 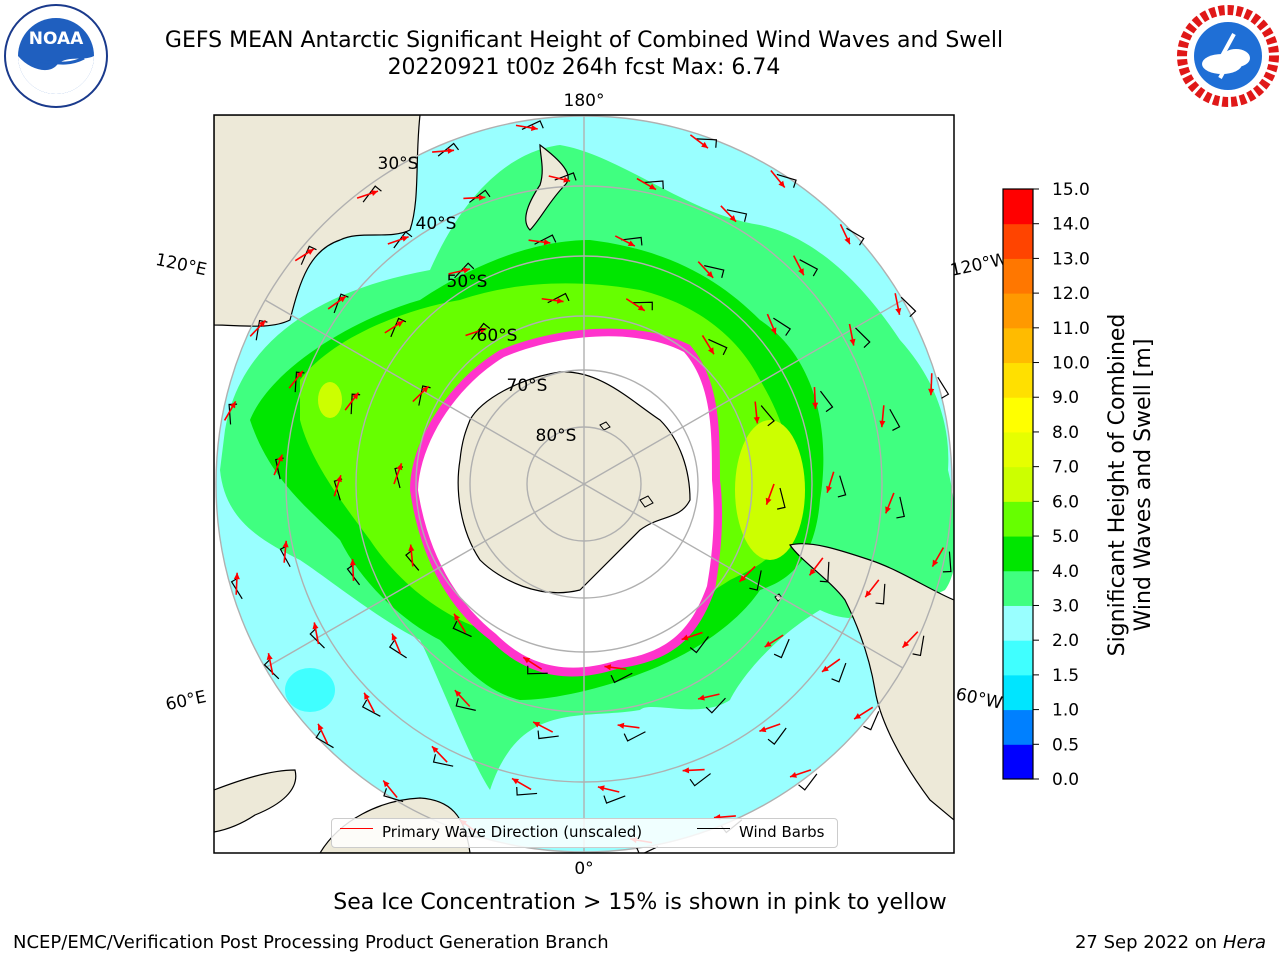 I want to click on colorbar-tick-label: 0.5, so click(x=1065, y=745).